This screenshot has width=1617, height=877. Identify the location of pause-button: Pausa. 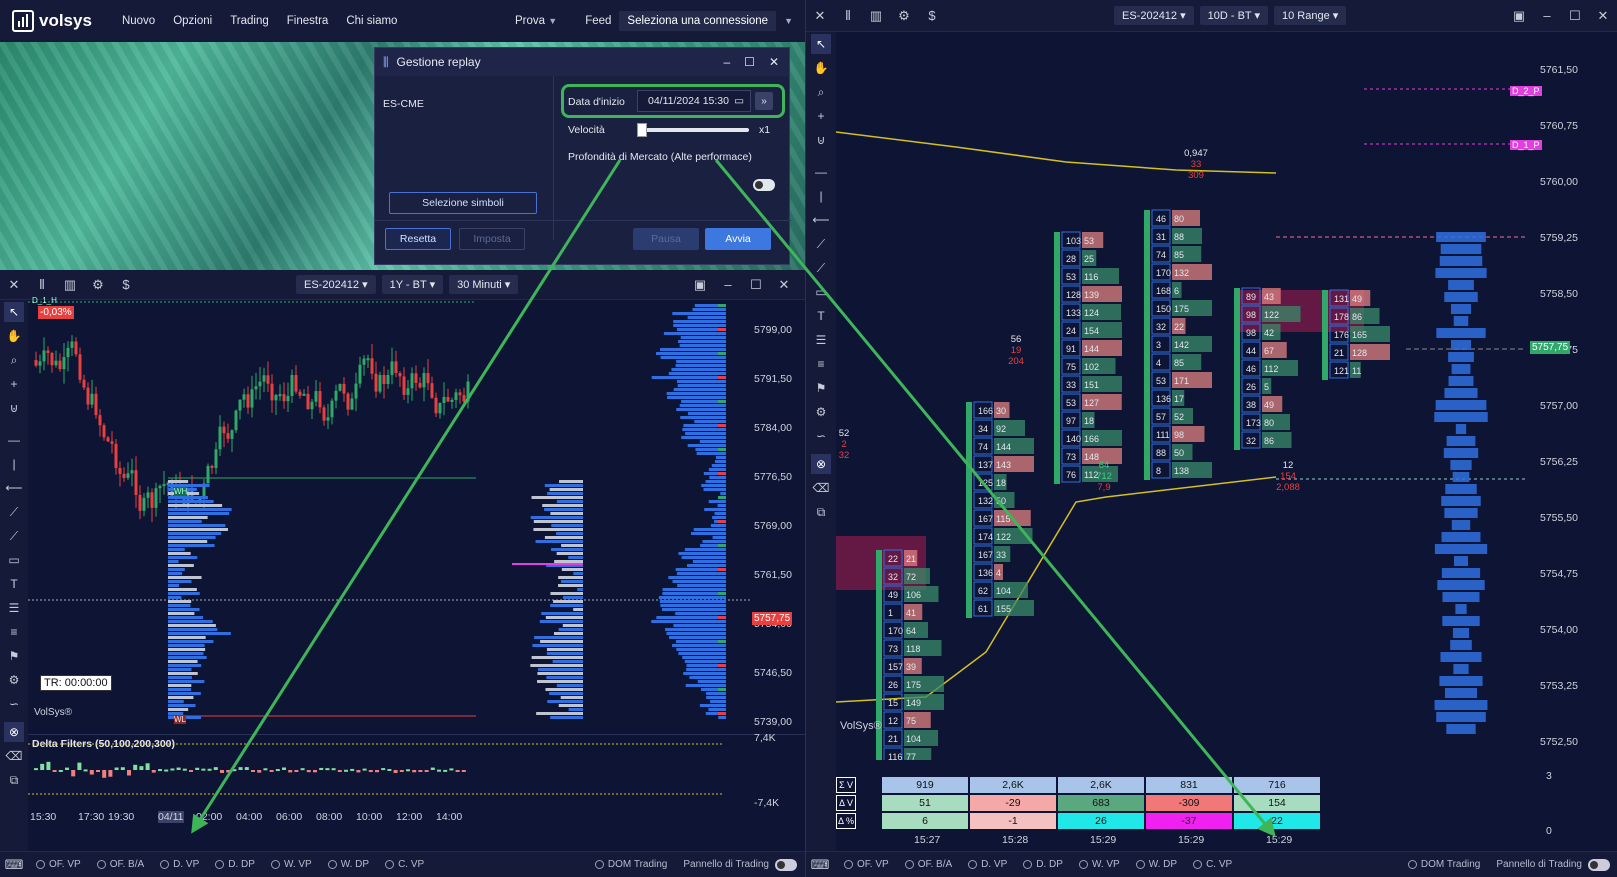
(666, 239).